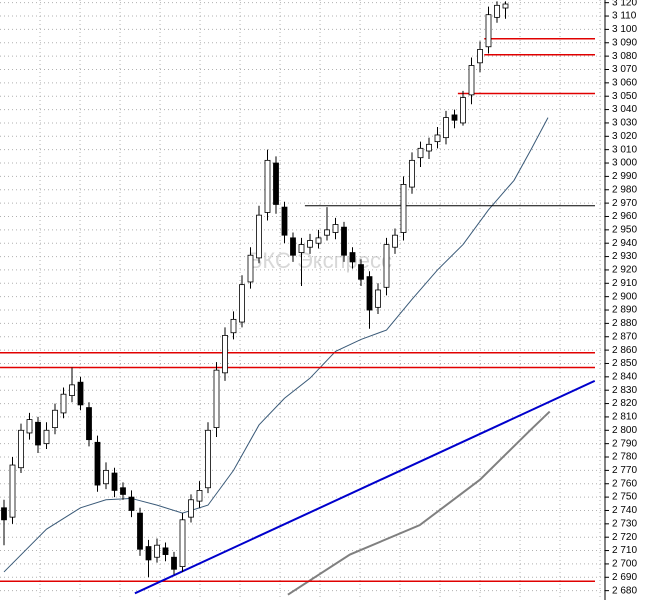  What do you see at coordinates (624, 363) in the screenshot?
I see `y-tick-label: 2 850` at bounding box center [624, 363].